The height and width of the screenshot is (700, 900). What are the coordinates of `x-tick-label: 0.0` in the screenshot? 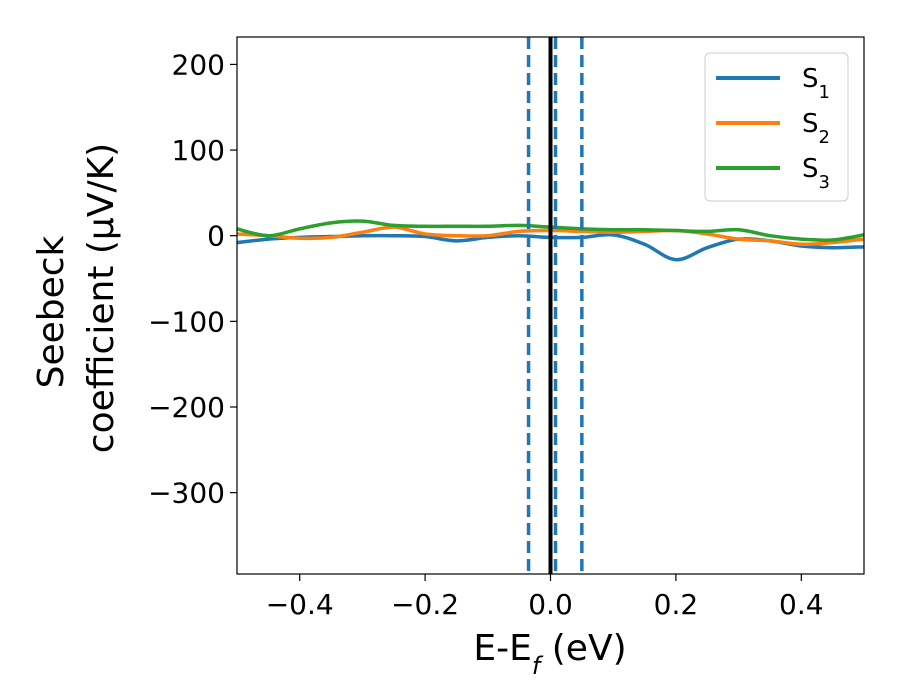 It's located at (550, 604).